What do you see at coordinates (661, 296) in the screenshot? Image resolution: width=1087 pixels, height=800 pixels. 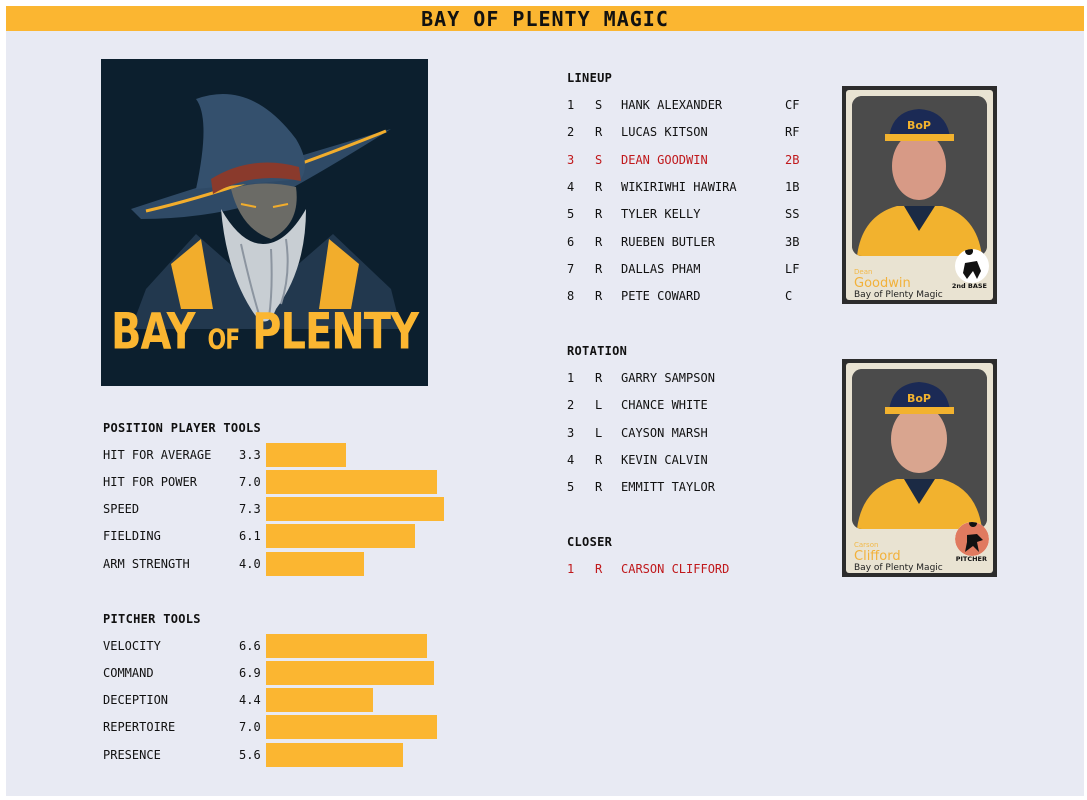 I see `player-name: PETE COWARD` at bounding box center [661, 296].